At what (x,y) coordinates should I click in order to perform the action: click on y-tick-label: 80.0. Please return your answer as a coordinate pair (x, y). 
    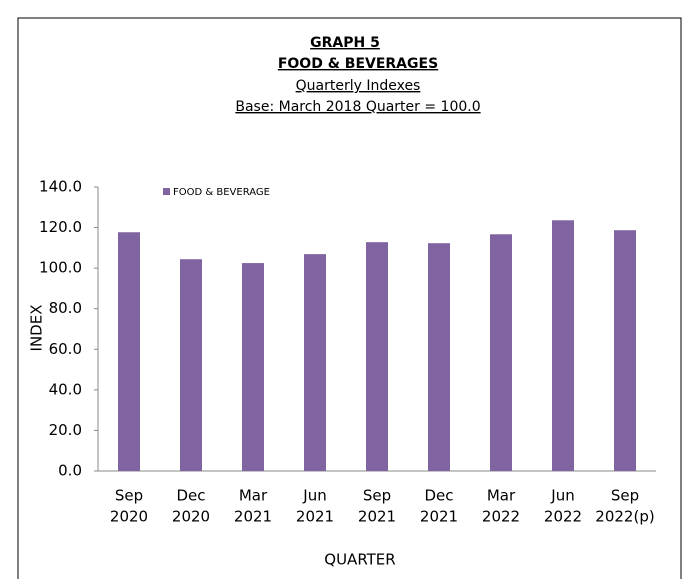
    Looking at the image, I should click on (65, 308).